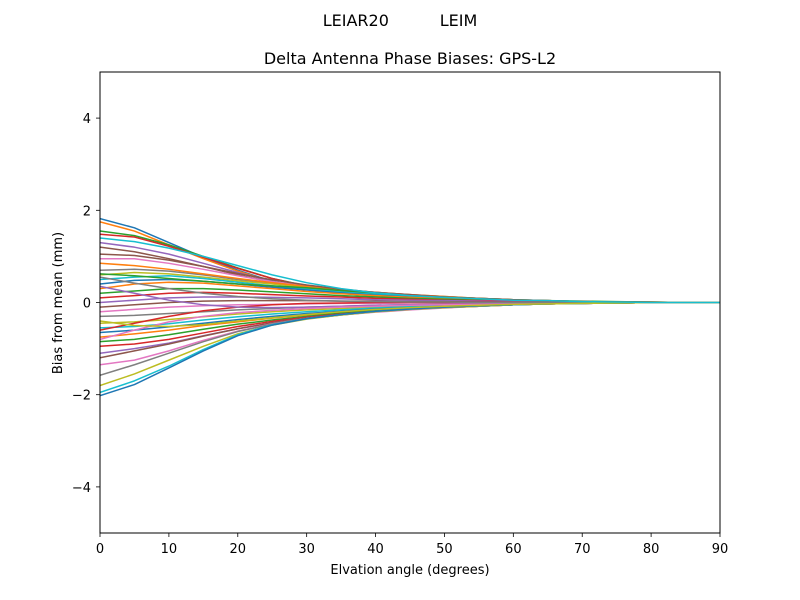 The height and width of the screenshot is (600, 800). I want to click on y-axis: −4 −2 0 2 4, so click(86, 304).